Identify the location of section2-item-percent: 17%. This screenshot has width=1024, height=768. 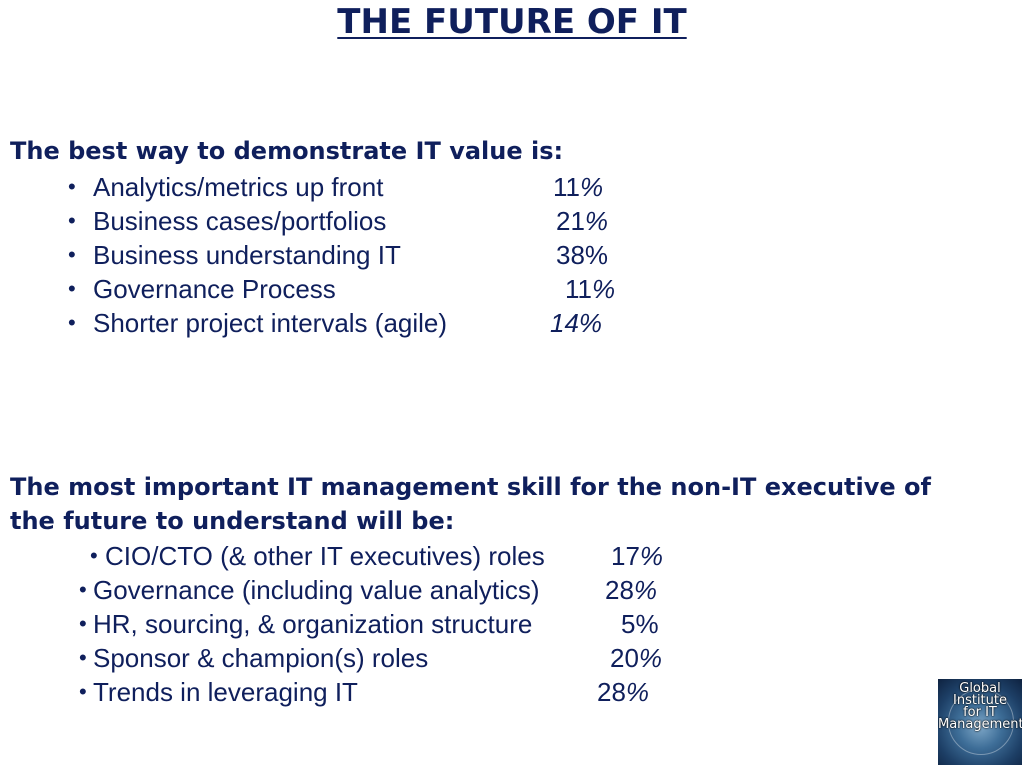
(637, 556).